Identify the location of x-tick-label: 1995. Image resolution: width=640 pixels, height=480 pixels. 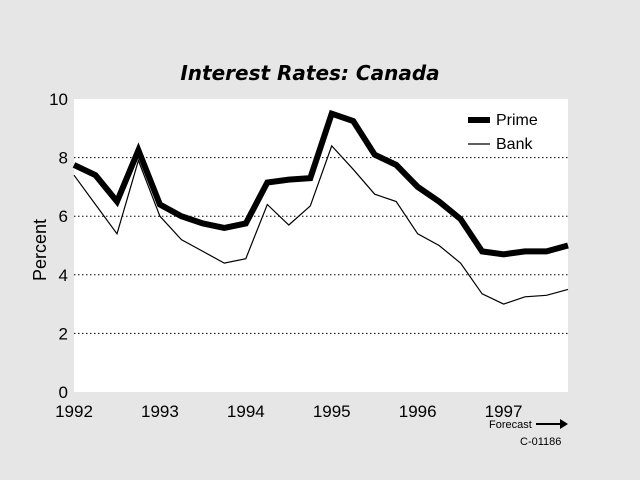
(332, 411).